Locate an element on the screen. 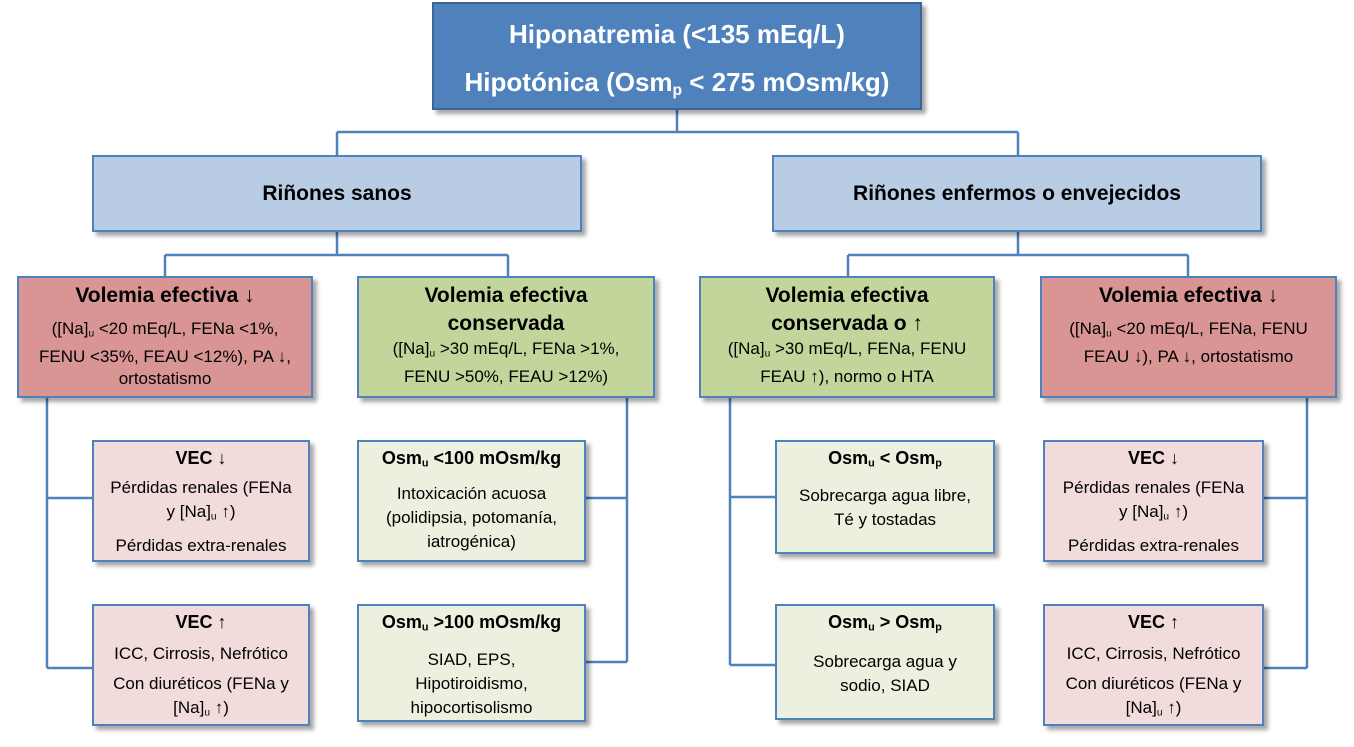 This screenshot has width=1354, height=747. col1-box2-line3: [Na]u ↑) is located at coordinates (201, 711).